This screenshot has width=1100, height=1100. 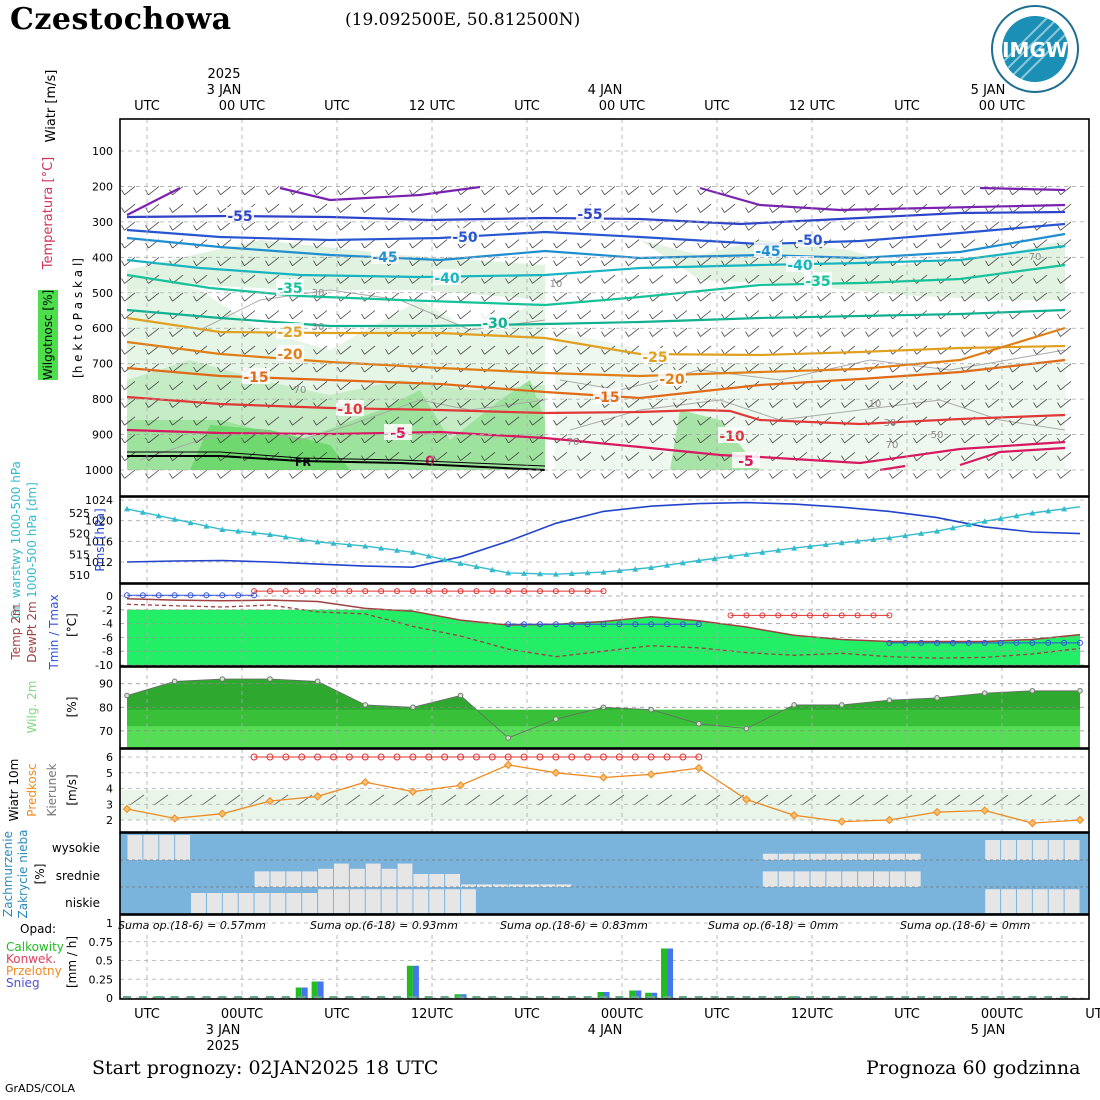 I want to click on humidity-marker, so click(x=841, y=705).